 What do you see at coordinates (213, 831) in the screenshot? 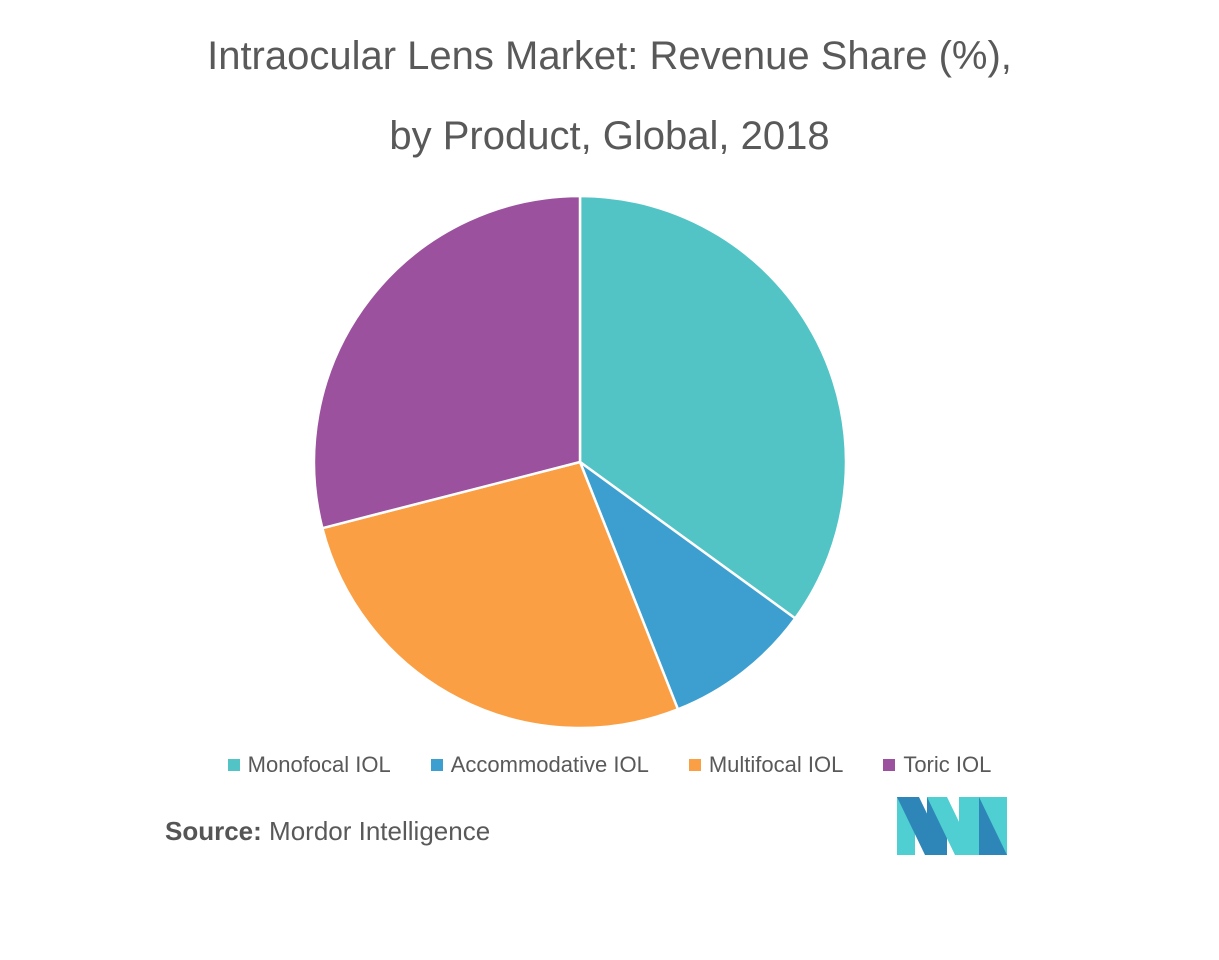
I see `source-label: Source:` at bounding box center [213, 831].